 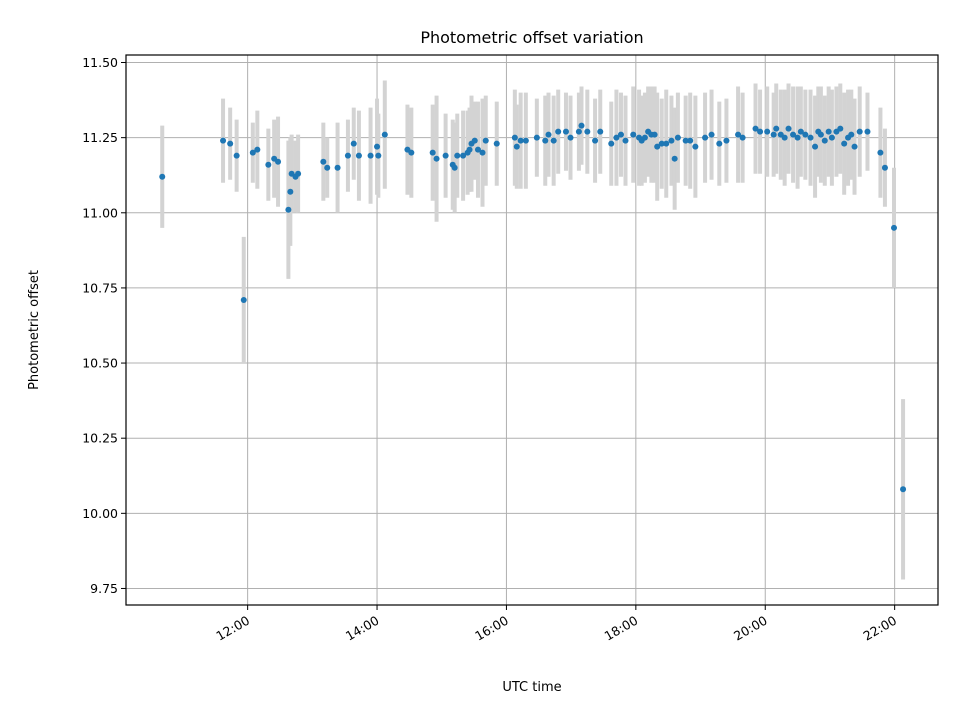 What do you see at coordinates (100, 513) in the screenshot?
I see `y-tick-label: 10.00` at bounding box center [100, 513].